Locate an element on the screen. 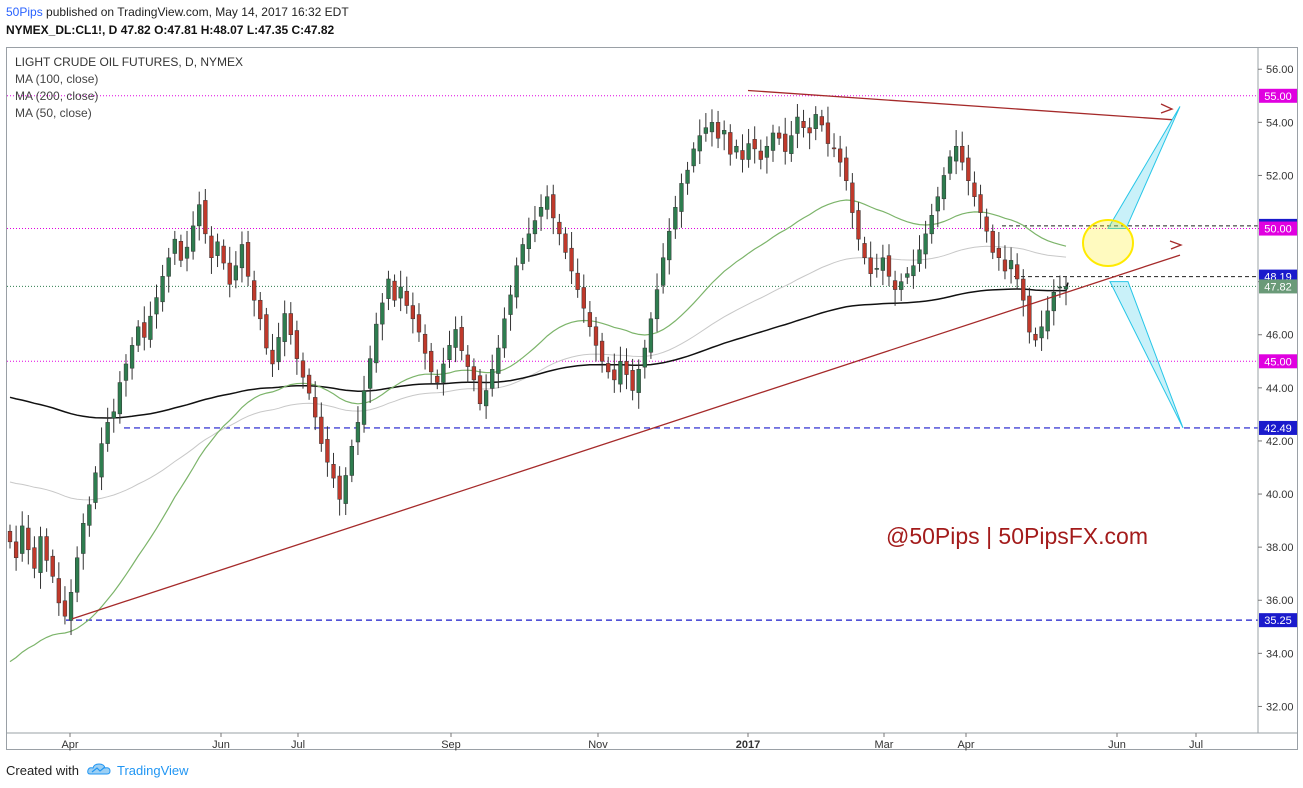 This screenshot has width=1303, height=788. time-tick-label: Apr is located at coordinates (965, 745).